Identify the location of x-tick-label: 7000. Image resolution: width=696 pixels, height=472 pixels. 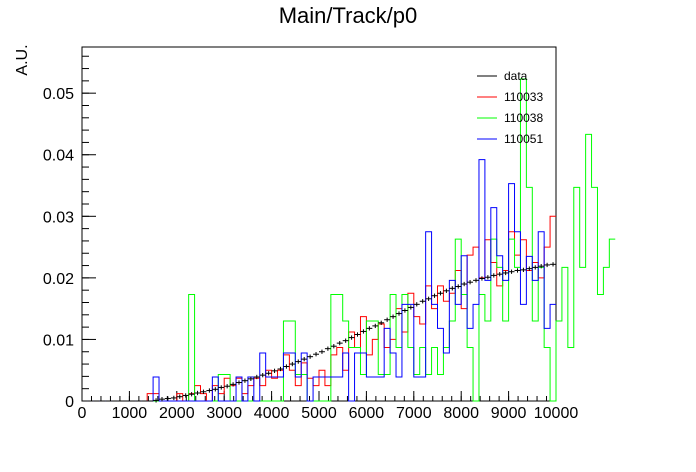
(414, 413).